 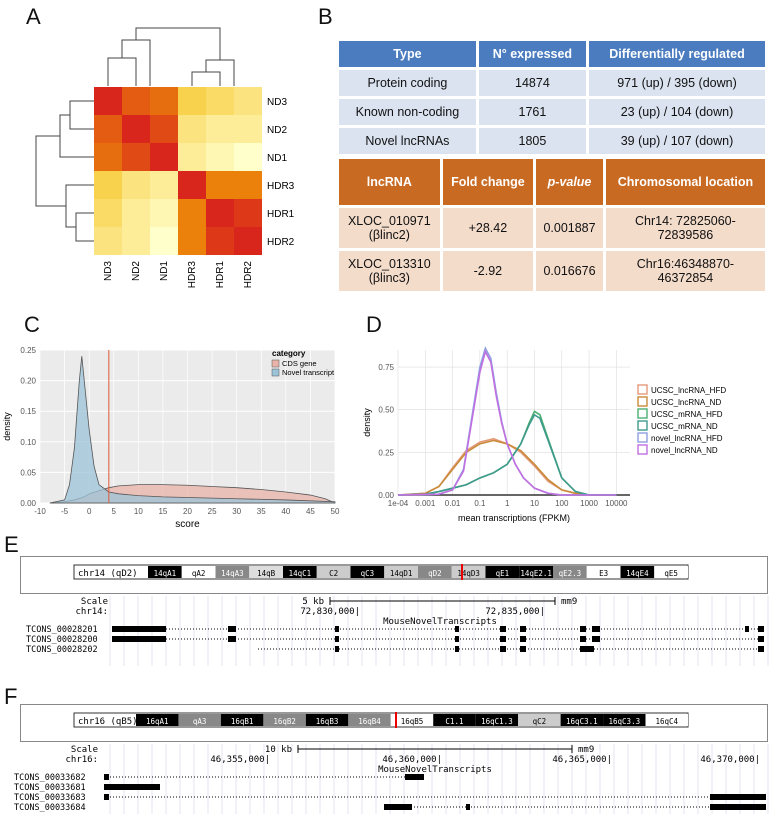 What do you see at coordinates (407, 141) in the screenshot?
I see `cell: Novel lncRNAs` at bounding box center [407, 141].